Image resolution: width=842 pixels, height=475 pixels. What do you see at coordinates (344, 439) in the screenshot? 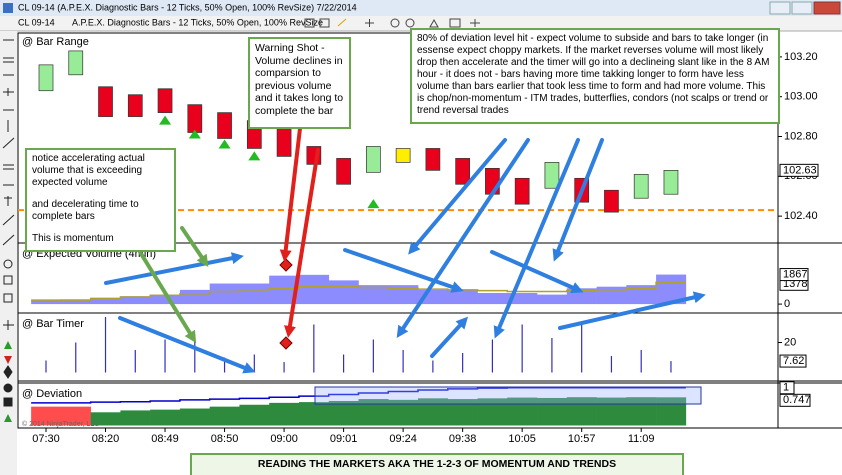
I see `x-tick-label: 09:01` at bounding box center [344, 439].